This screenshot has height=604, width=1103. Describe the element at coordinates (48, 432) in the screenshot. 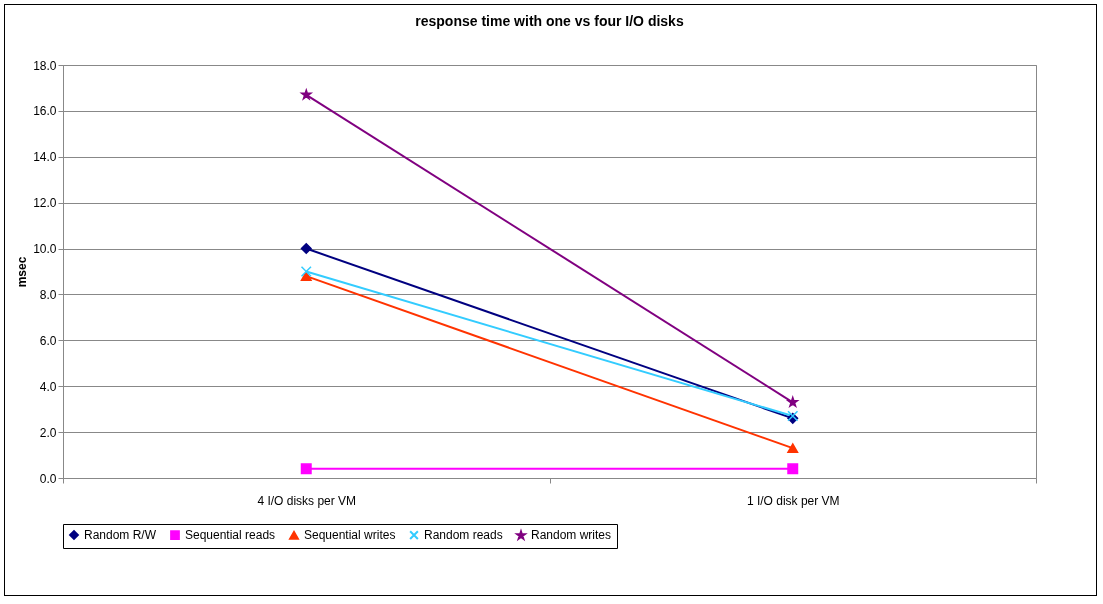

I see `y-tick-label: 2.0` at that location.